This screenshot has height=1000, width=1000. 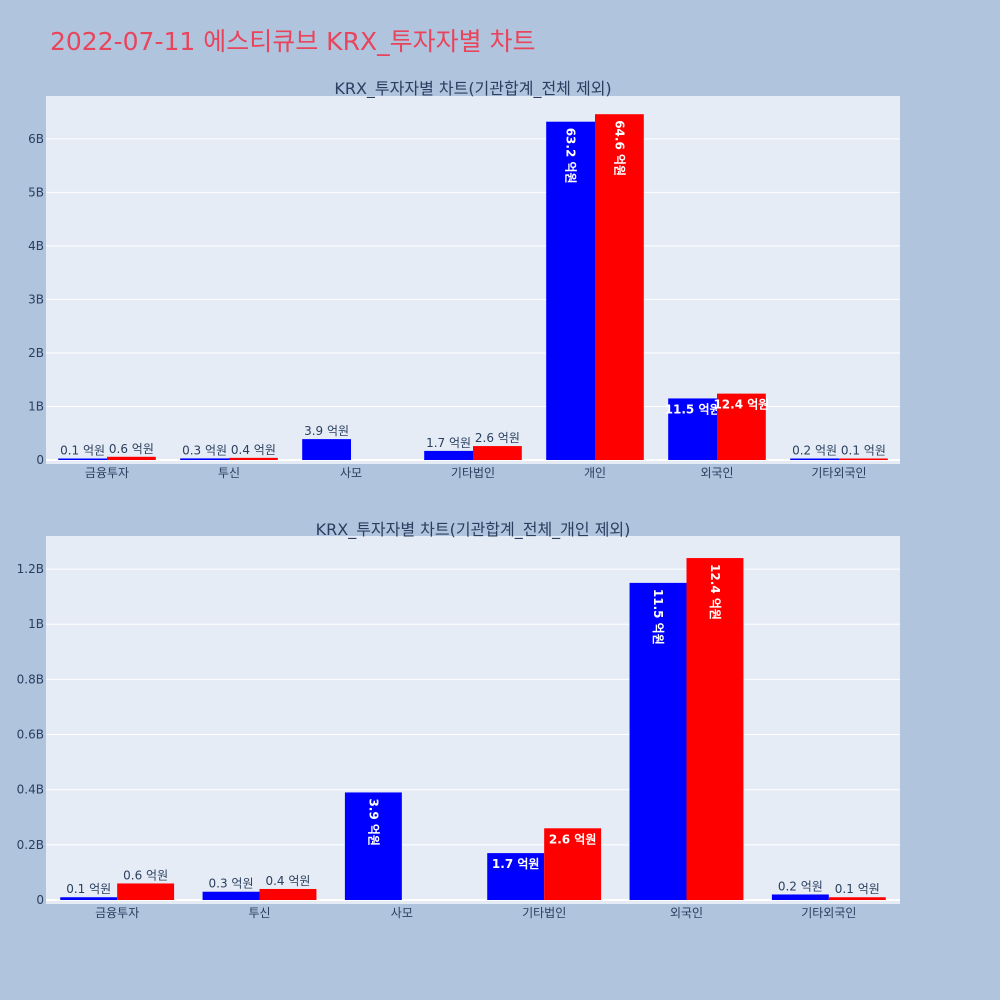 What do you see at coordinates (30, 569) in the screenshot?
I see `y-tick-label: 1.2B` at bounding box center [30, 569].